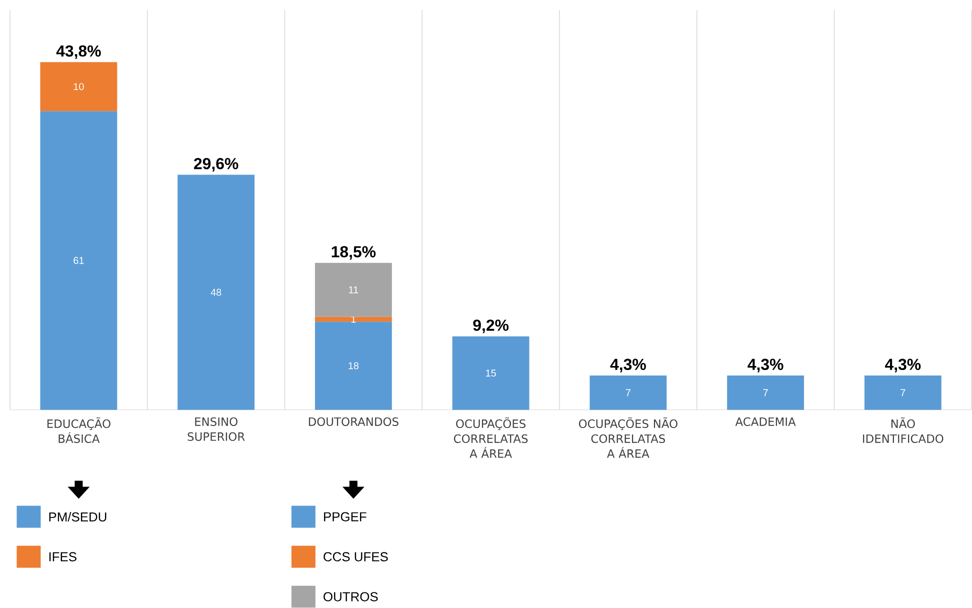  Describe the element at coordinates (356, 557) in the screenshot. I see `legend-label: CCS UFES` at that location.